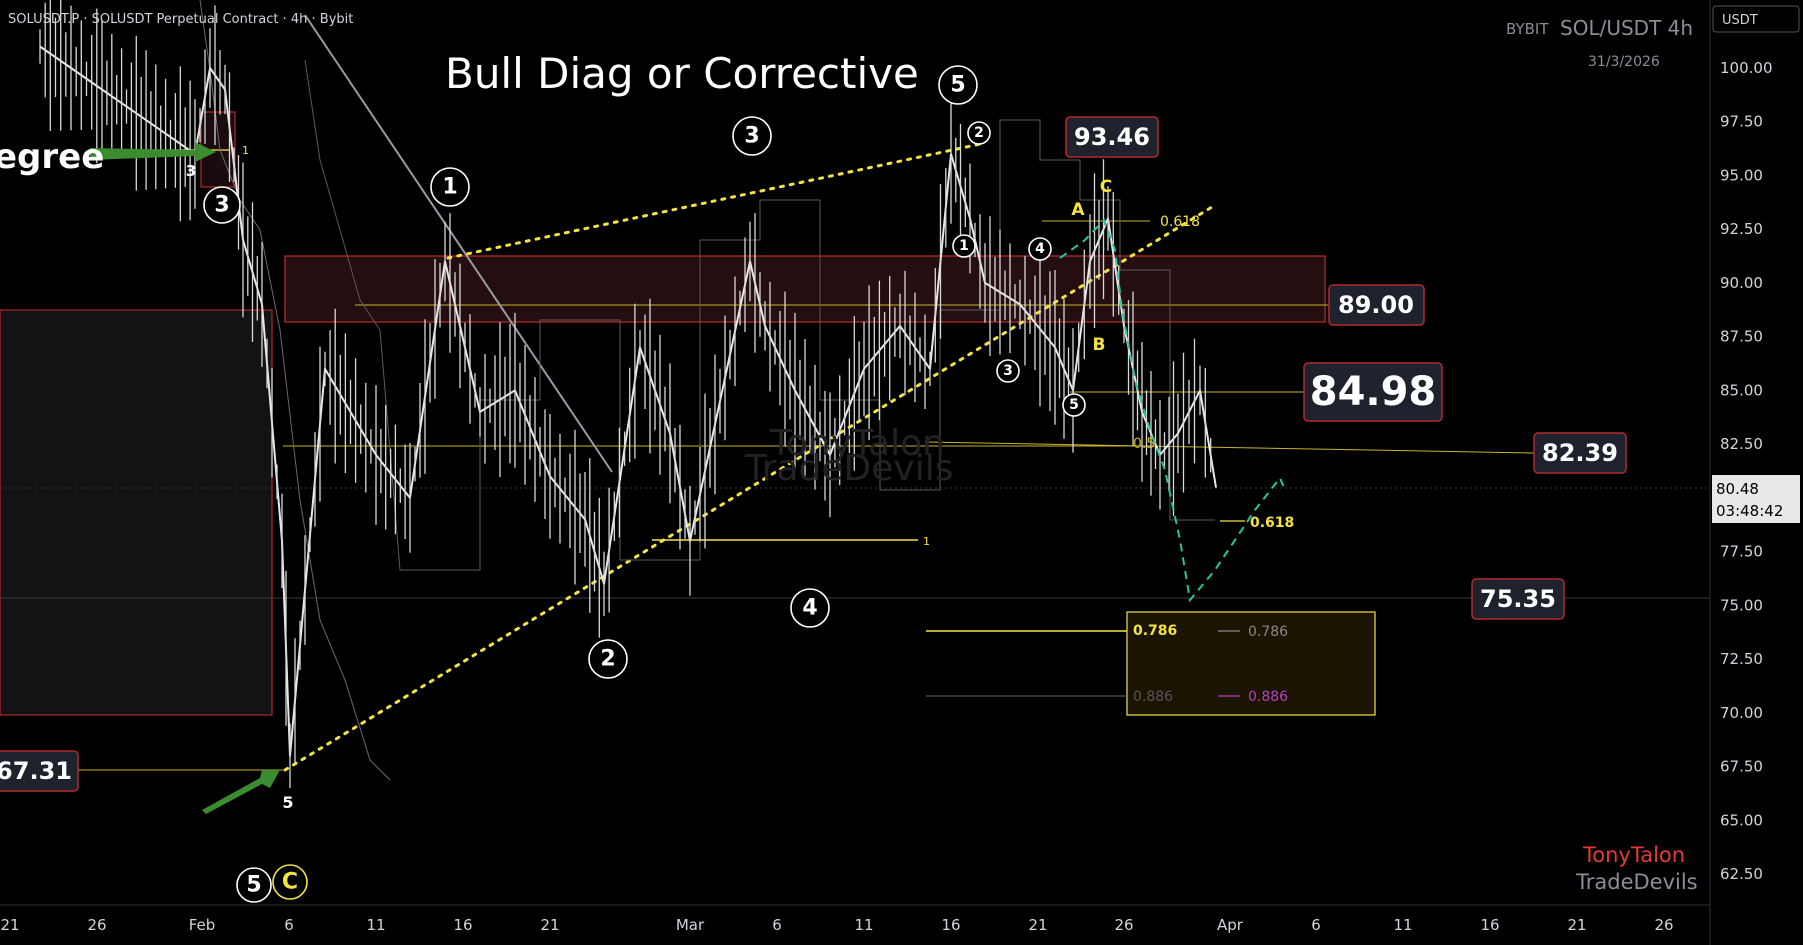 The width and height of the screenshot is (1803, 945). I want to click on x-tick-label: Apr, so click(1230, 925).